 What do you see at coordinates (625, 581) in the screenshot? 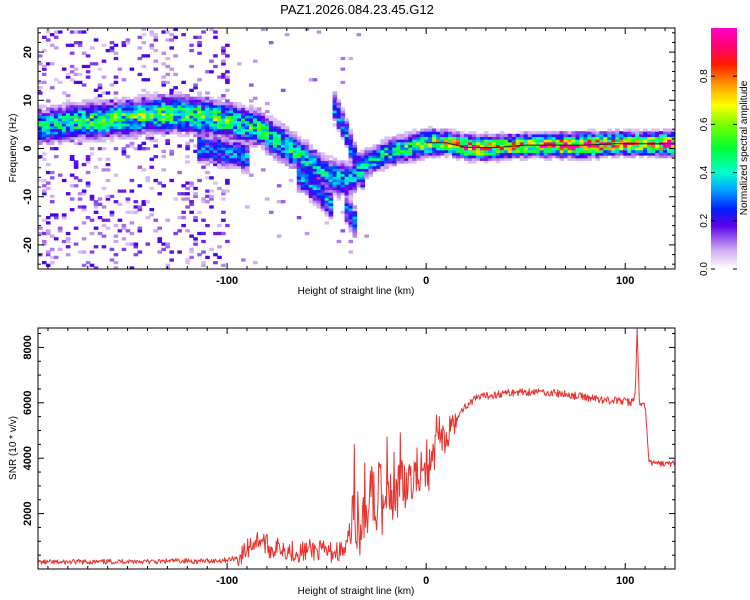
I see `snr-x-tick-label: 100` at bounding box center [625, 581].